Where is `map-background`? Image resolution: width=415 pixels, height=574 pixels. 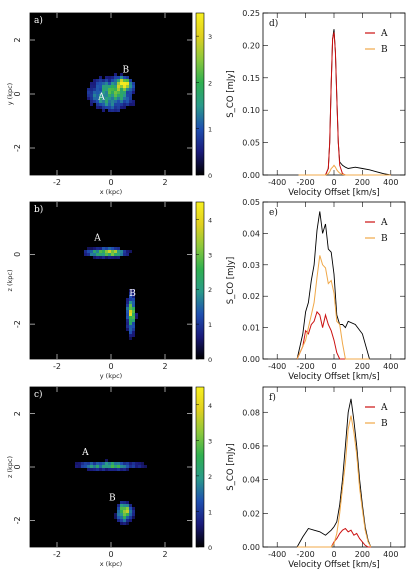 map-background is located at coordinates (111, 280).